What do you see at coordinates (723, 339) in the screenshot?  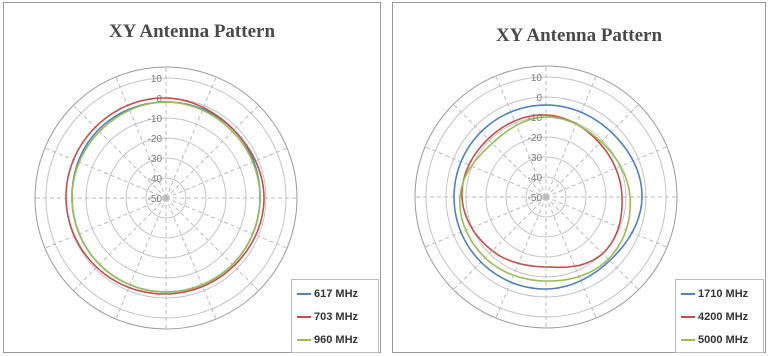 I see `legend-label: 5000 MHz` at bounding box center [723, 339].